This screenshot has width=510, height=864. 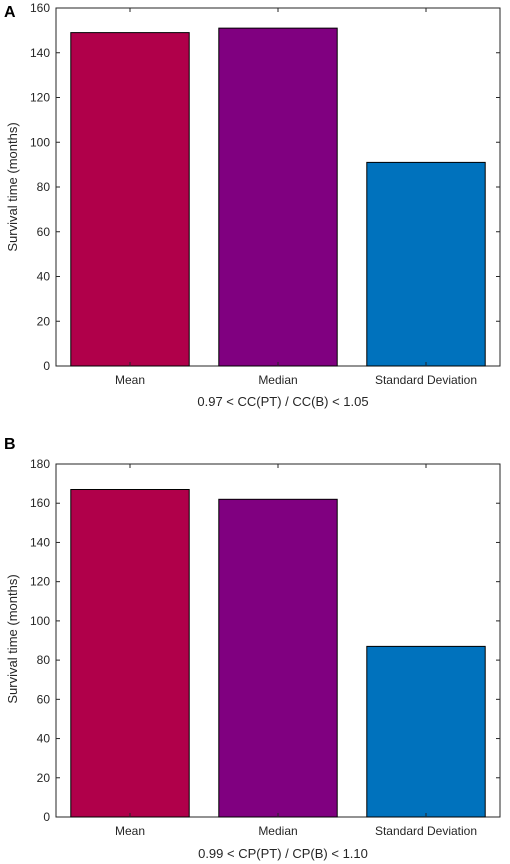 I want to click on chart-a-bar-mean, so click(x=130, y=199).